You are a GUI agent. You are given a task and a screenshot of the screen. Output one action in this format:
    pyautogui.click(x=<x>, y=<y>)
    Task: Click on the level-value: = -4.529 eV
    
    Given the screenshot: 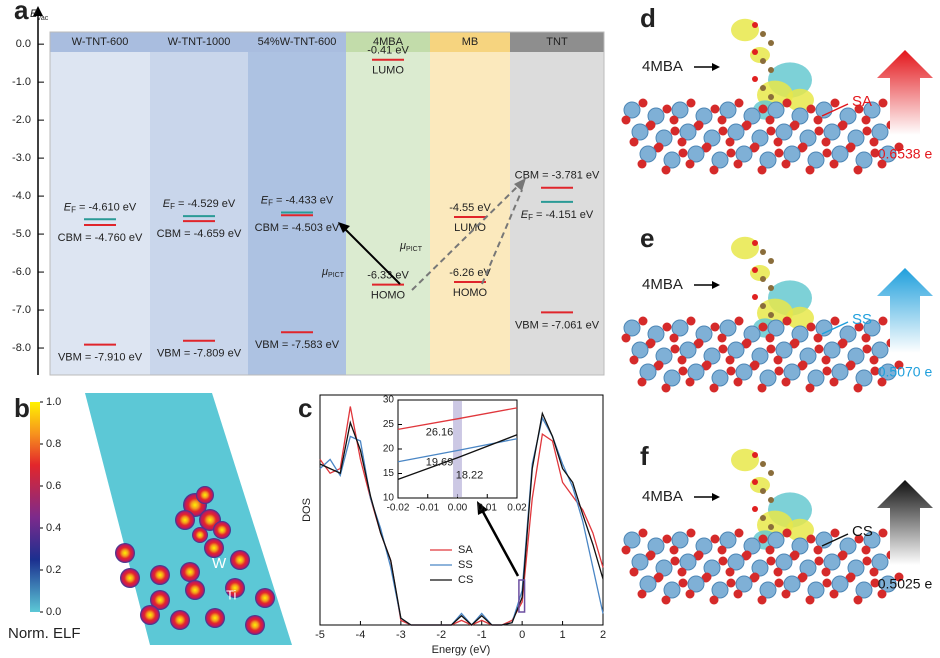 What is the action you would take?
    pyautogui.click(x=207, y=204)
    